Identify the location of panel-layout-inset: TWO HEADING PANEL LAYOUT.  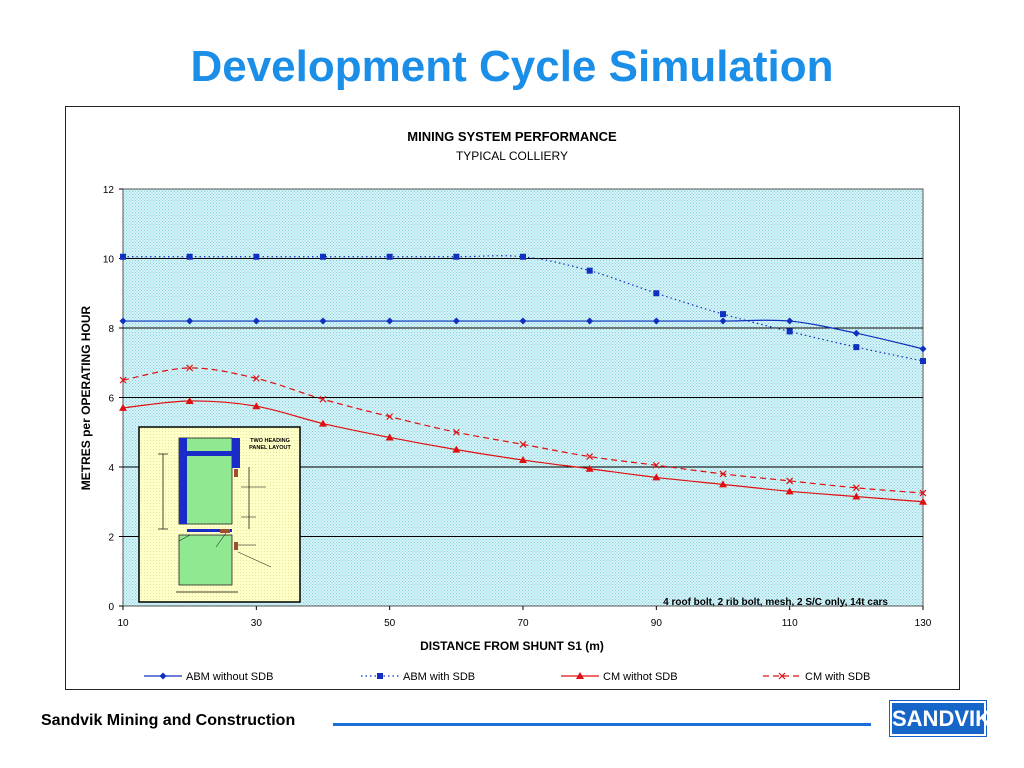
(219, 514).